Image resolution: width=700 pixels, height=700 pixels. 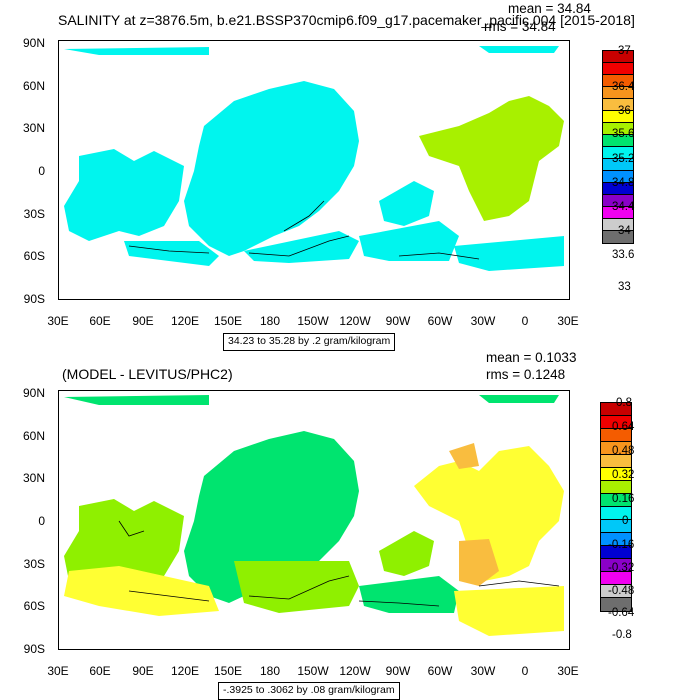 What do you see at coordinates (623, 159) in the screenshot?
I see `colorbar-label: 35.2` at bounding box center [623, 159].